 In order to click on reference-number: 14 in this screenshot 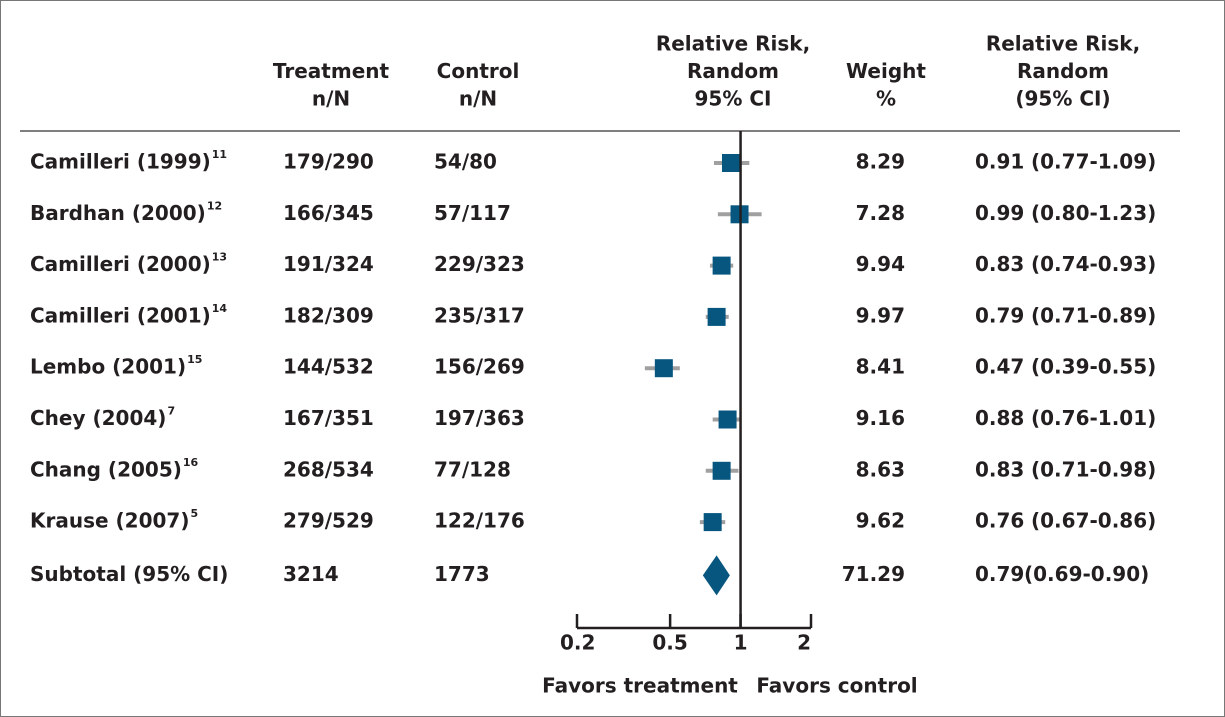, I will do `click(220, 308)`.